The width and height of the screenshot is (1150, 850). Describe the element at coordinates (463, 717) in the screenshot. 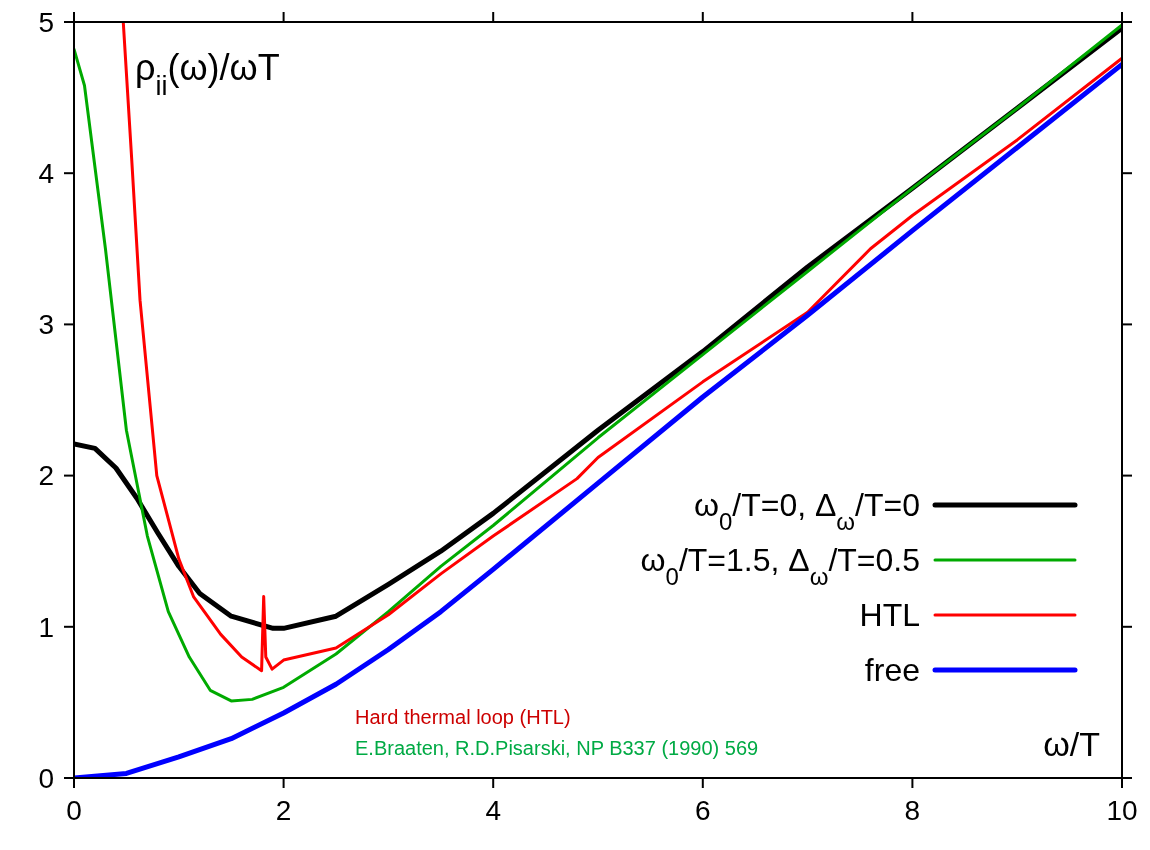

I see `annotation: Hard thermal loop (HTL)` at that location.